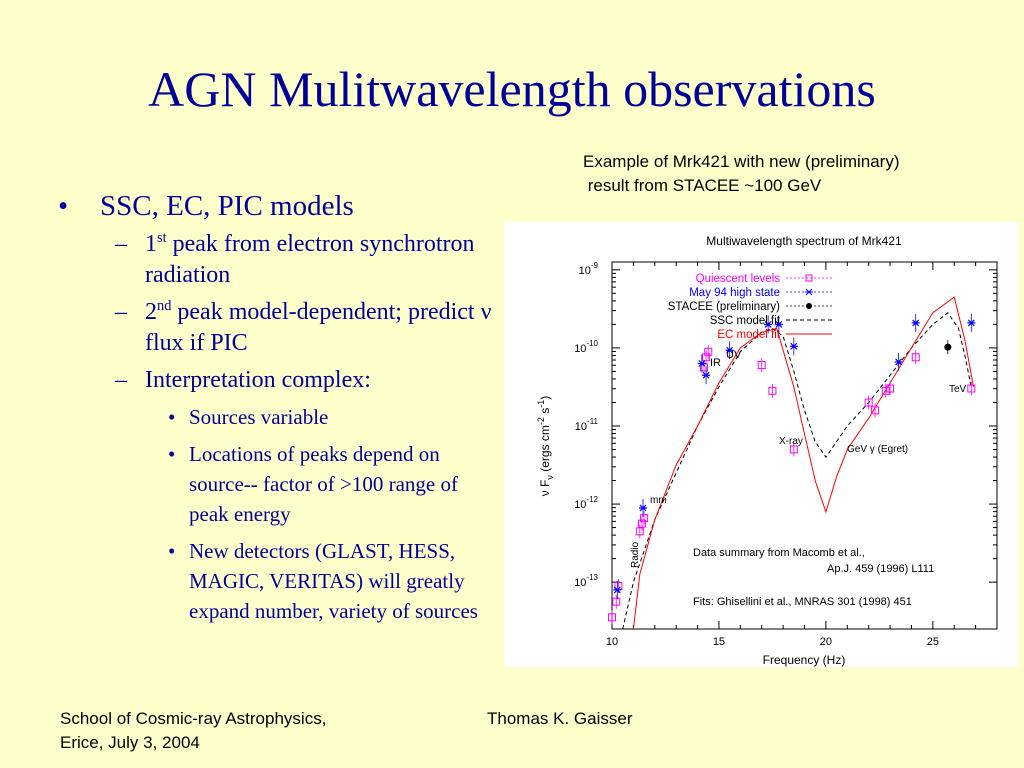 The width and height of the screenshot is (1024, 768). Describe the element at coordinates (877, 449) in the screenshot. I see `annotation-gev: GeV γ (Egret)` at that location.